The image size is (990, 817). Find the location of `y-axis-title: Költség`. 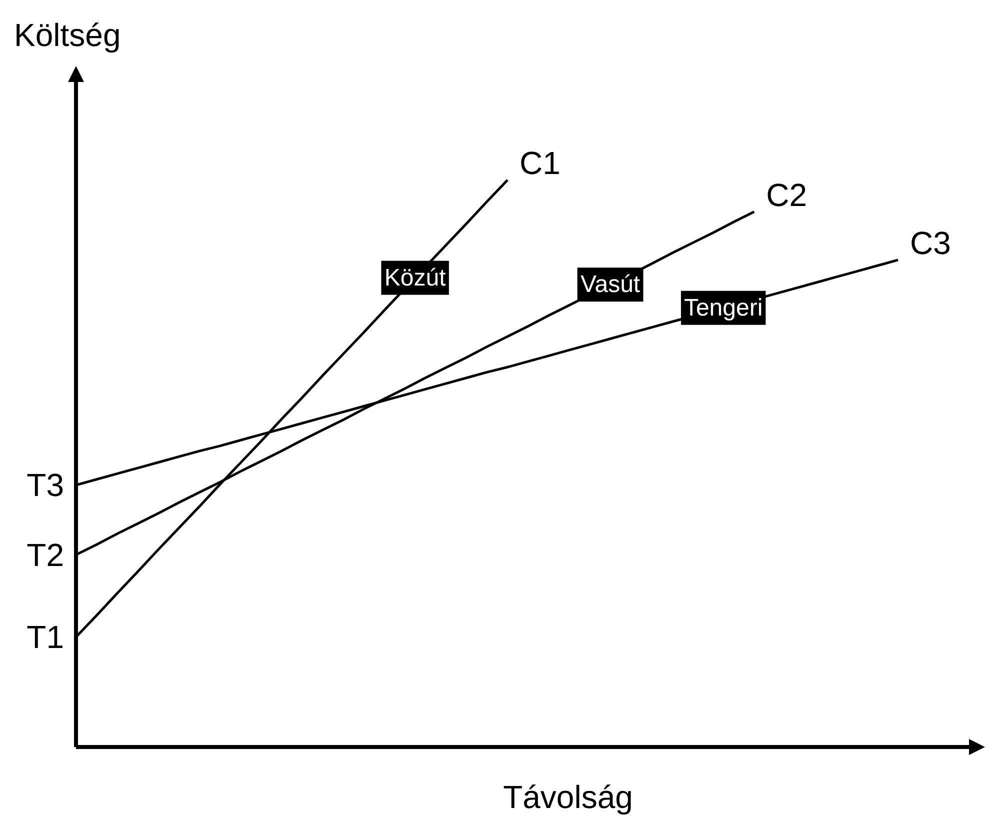

y-axis-title: Költség is located at coordinates (67, 35).